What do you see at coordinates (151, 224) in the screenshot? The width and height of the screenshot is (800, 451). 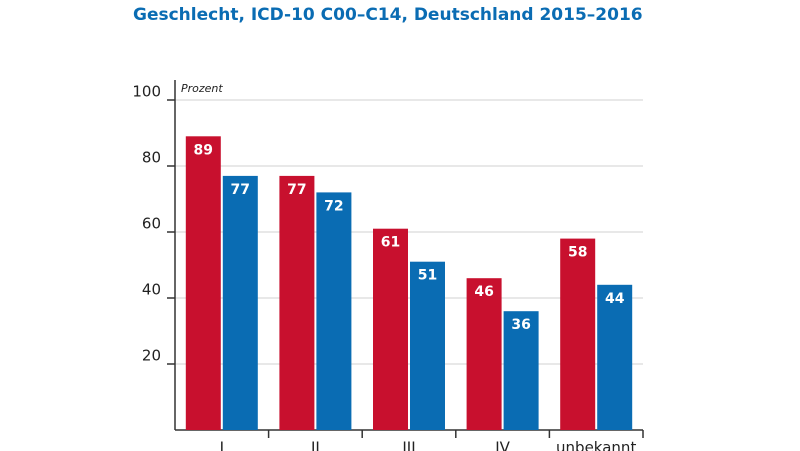 I see `y-tick-label: 60` at bounding box center [151, 224].